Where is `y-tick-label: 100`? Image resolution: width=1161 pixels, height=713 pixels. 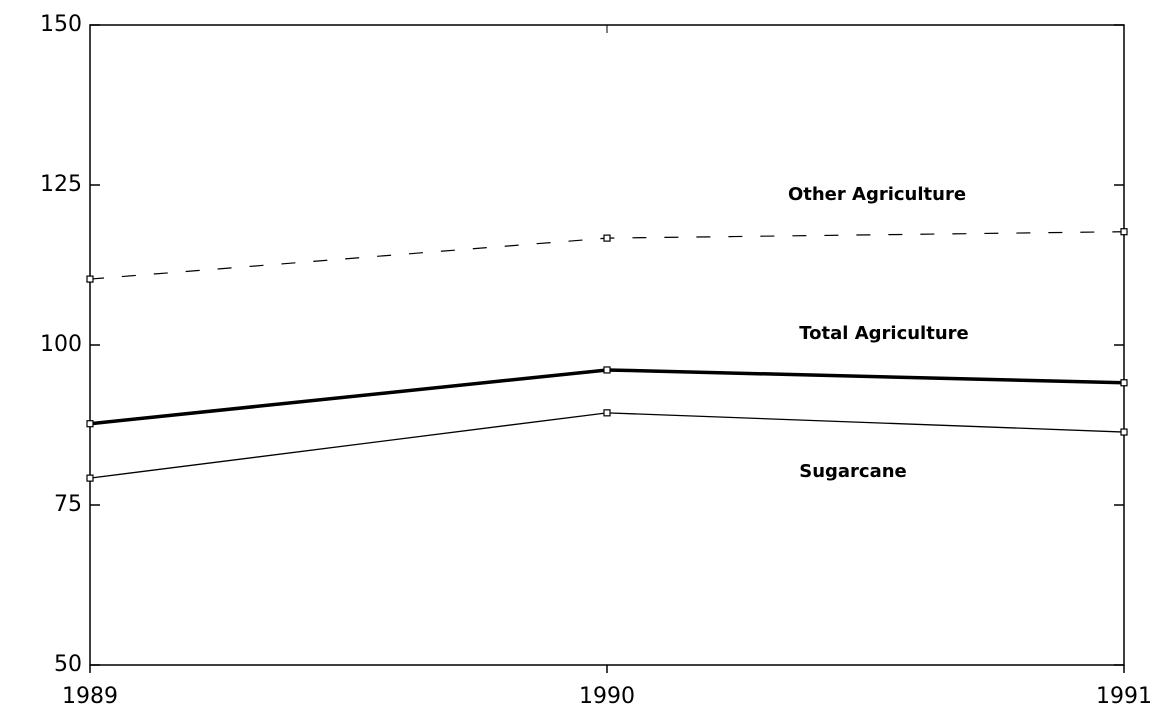
y-tick-label: 100 is located at coordinates (61, 344).